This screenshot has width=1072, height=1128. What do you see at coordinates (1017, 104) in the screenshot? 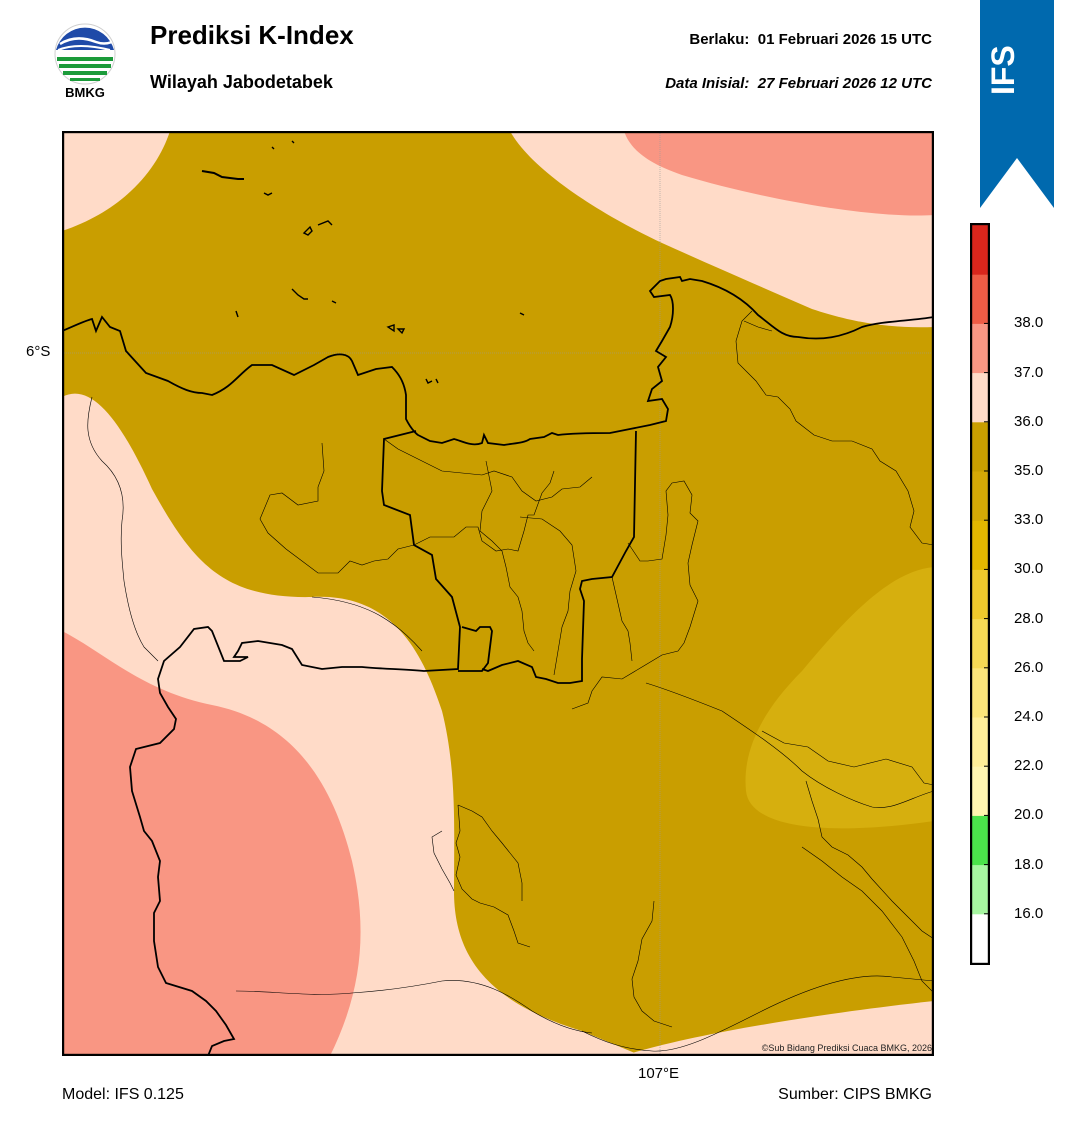
I see `ifs-ribbon-badge` at bounding box center [1017, 104].